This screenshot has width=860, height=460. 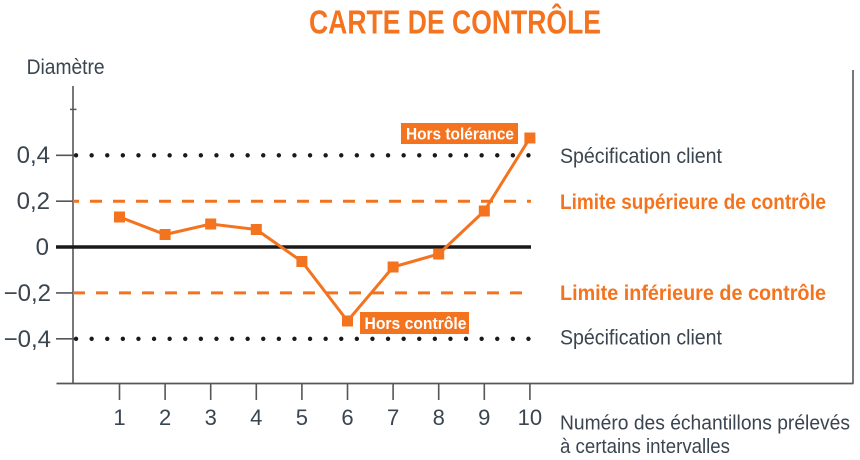 What do you see at coordinates (439, 417) in the screenshot?
I see `svg-text: 8` at bounding box center [439, 417].